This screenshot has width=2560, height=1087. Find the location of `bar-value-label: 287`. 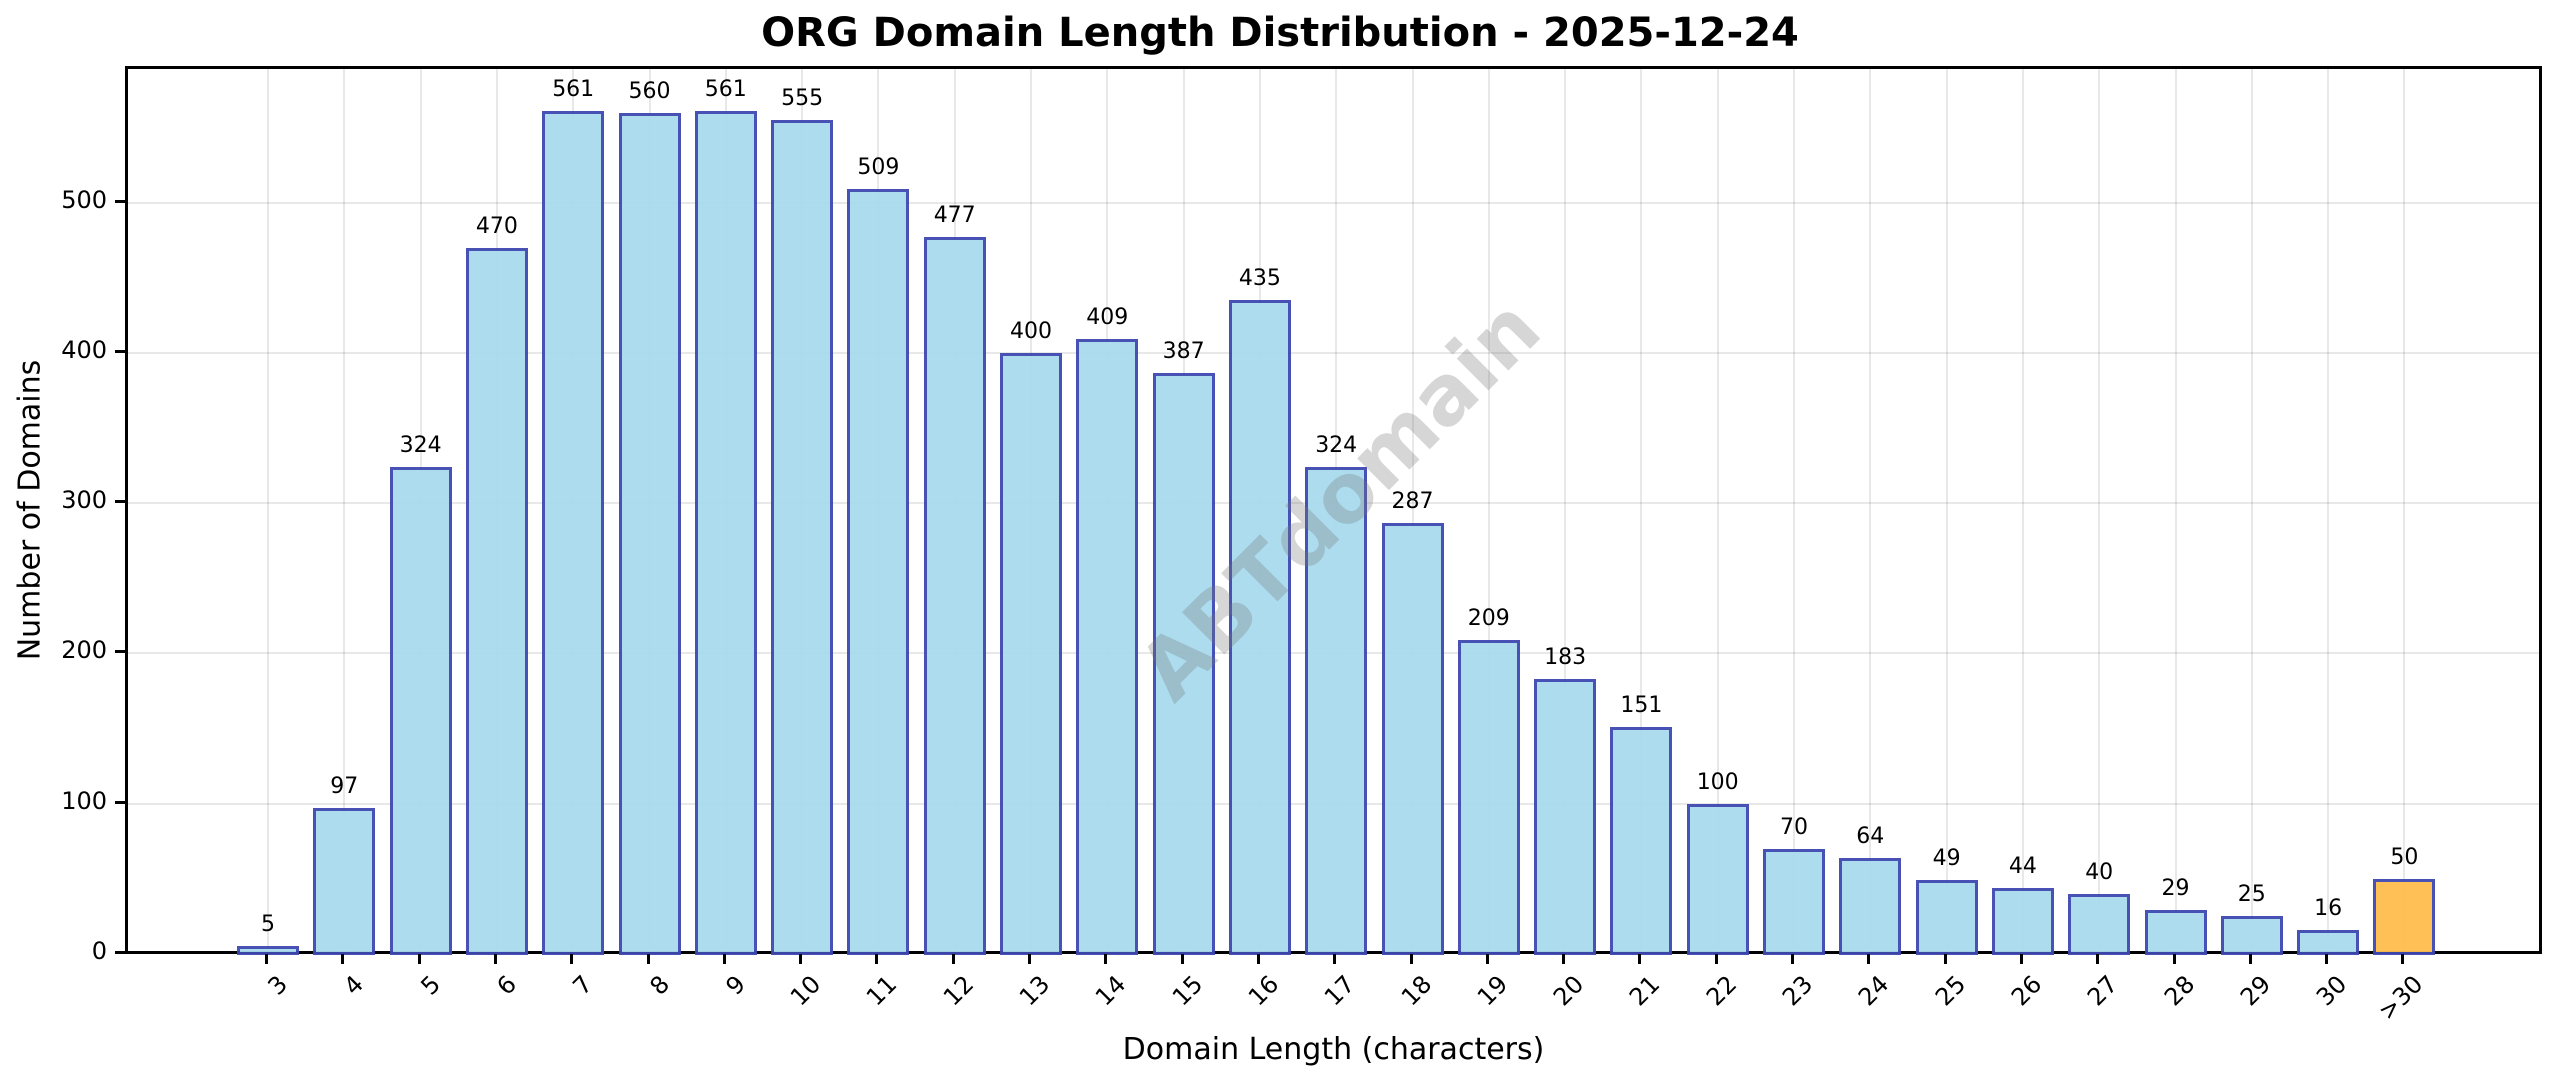

bar-value-label: 287 is located at coordinates (1412, 501).